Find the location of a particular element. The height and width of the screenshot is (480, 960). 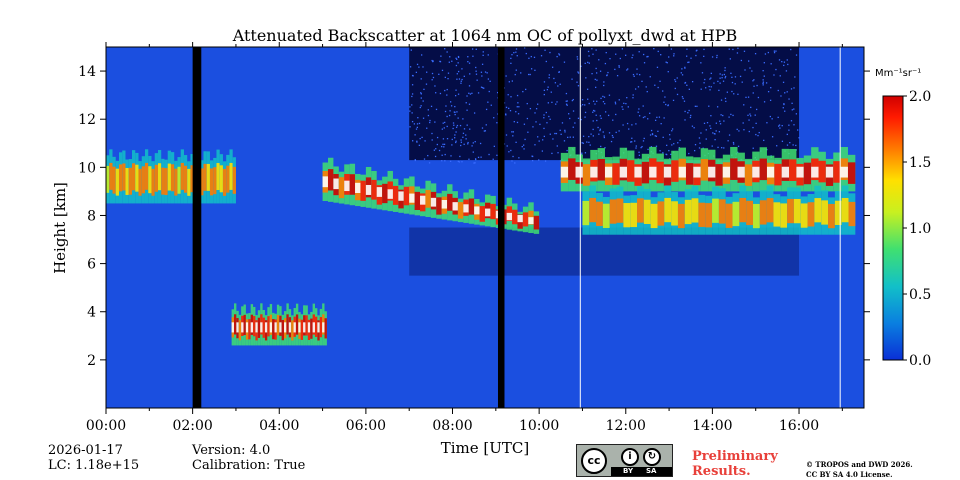

colorbar-tick-label: 1.5 is located at coordinates (920, 163).